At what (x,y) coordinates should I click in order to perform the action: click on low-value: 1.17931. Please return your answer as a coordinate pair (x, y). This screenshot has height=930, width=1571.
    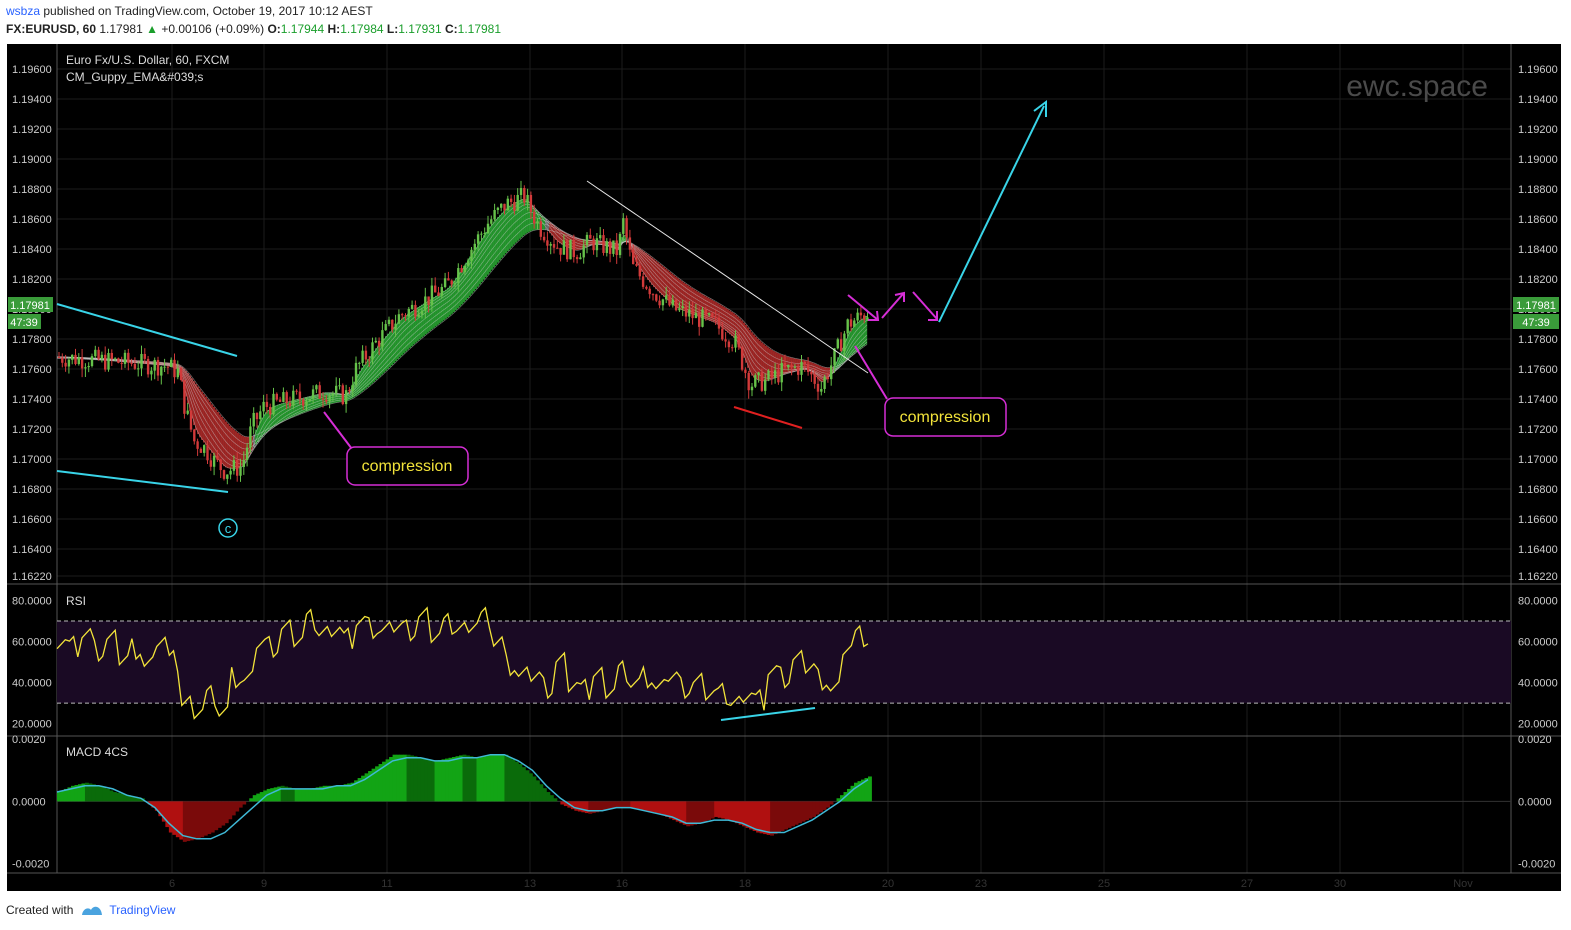
    Looking at the image, I should click on (420, 29).